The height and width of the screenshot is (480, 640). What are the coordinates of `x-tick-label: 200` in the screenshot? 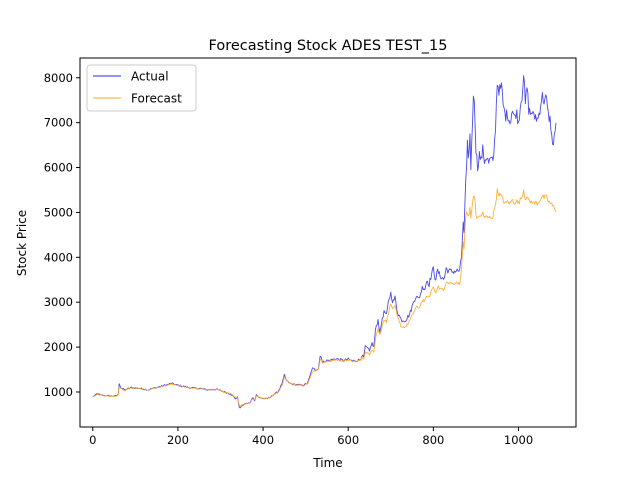 It's located at (178, 440).